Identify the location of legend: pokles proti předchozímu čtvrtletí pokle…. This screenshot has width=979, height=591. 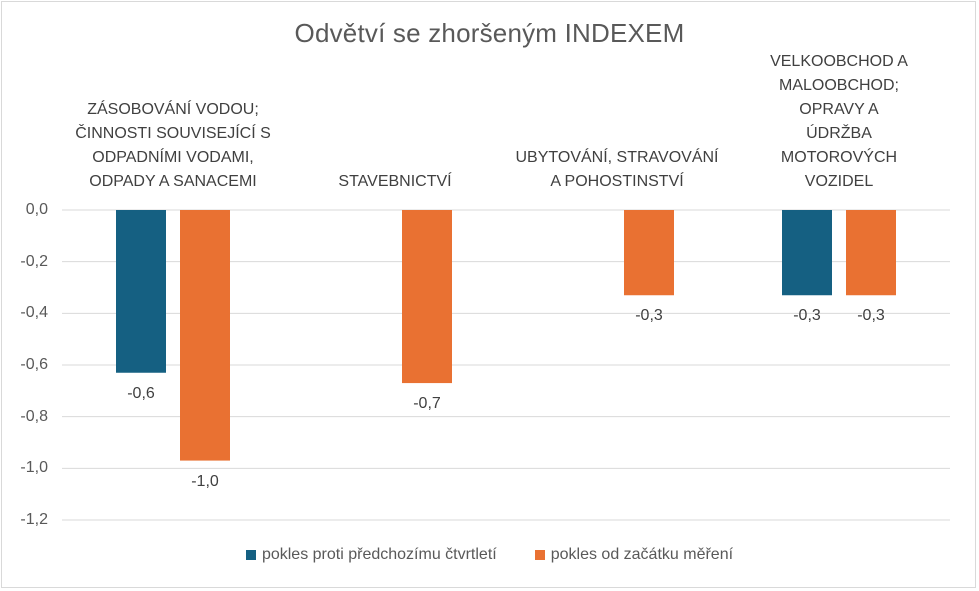
(489, 555).